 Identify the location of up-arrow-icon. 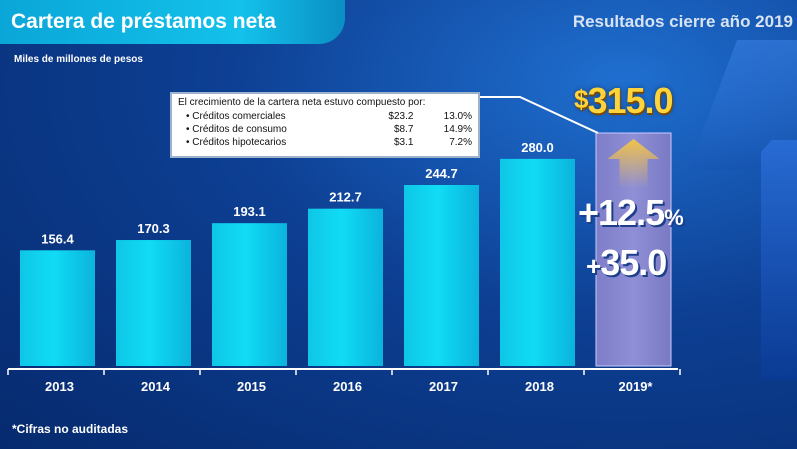
(633, 163).